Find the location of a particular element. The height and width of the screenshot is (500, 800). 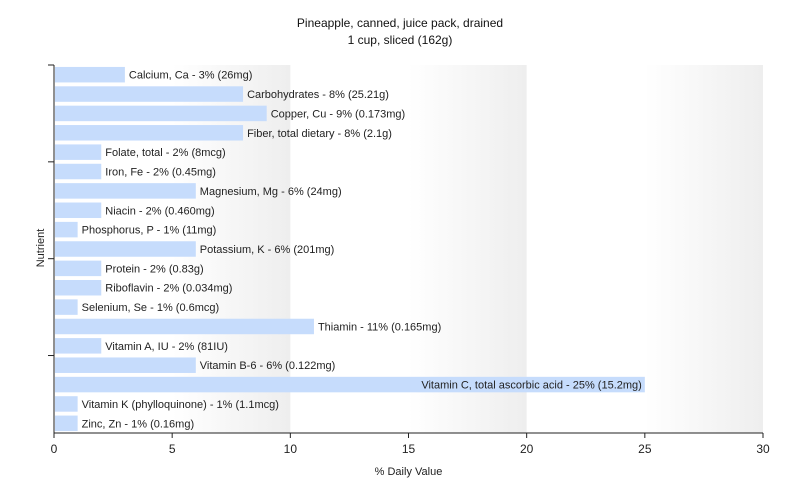

data-label: Selenium, Se - 1% (0.6mcg) is located at coordinates (151, 308).